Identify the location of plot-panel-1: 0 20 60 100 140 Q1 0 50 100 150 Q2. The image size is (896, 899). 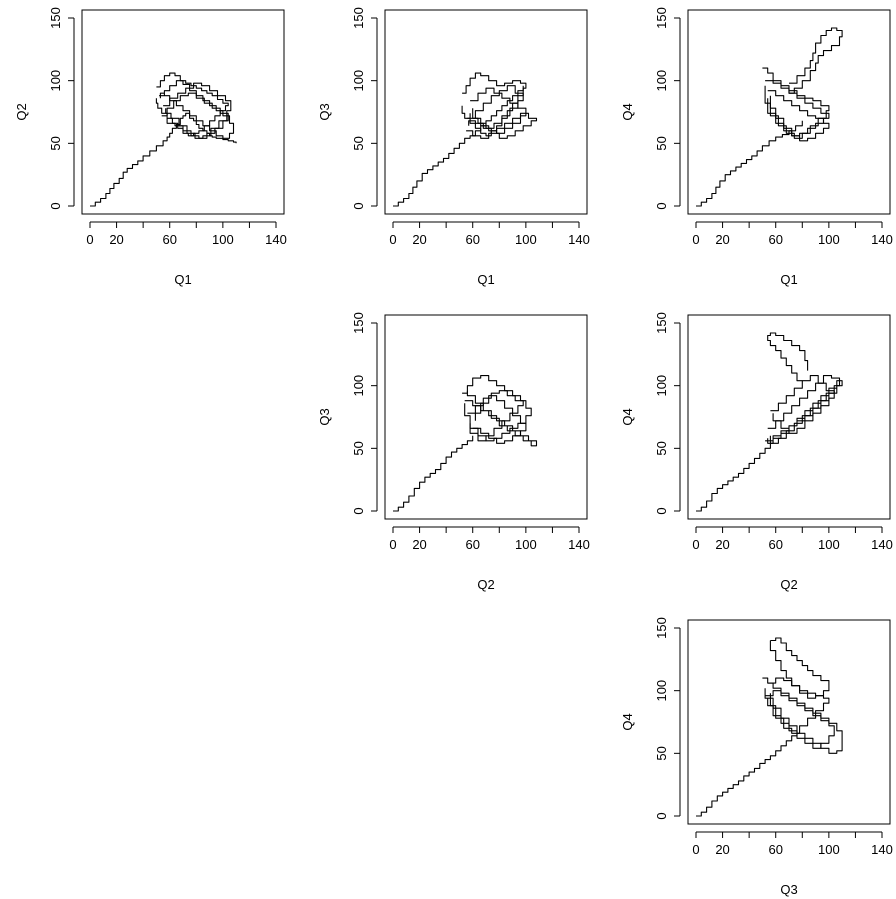
(150, 147).